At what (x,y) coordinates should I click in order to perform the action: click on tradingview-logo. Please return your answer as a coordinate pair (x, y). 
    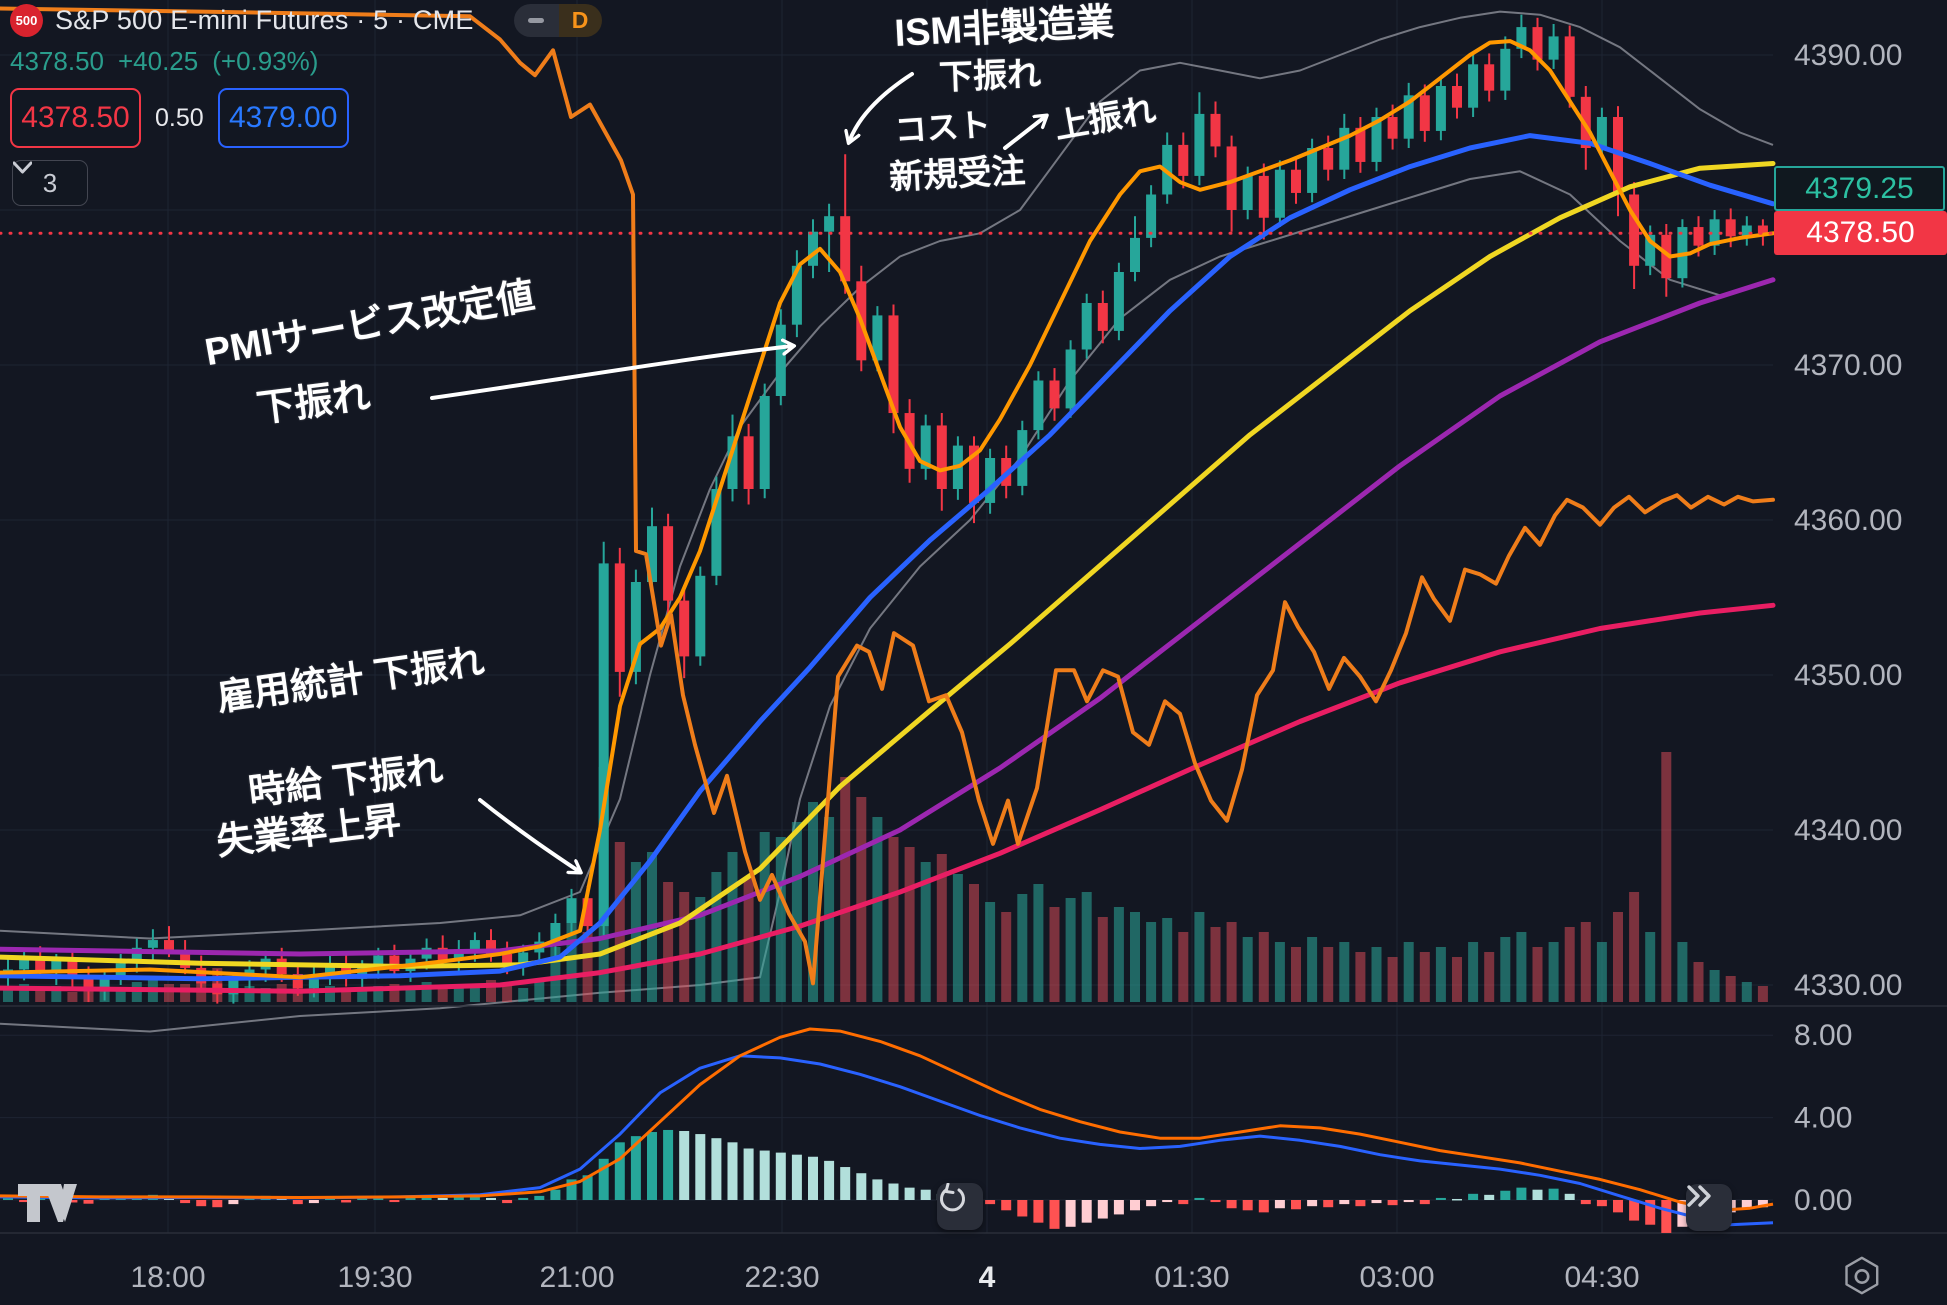
    Looking at the image, I should click on (47, 1203).